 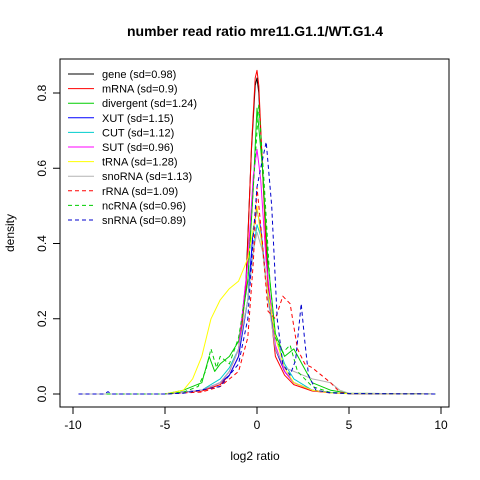 I want to click on y-tick-label: 0.0, so click(x=42, y=393).